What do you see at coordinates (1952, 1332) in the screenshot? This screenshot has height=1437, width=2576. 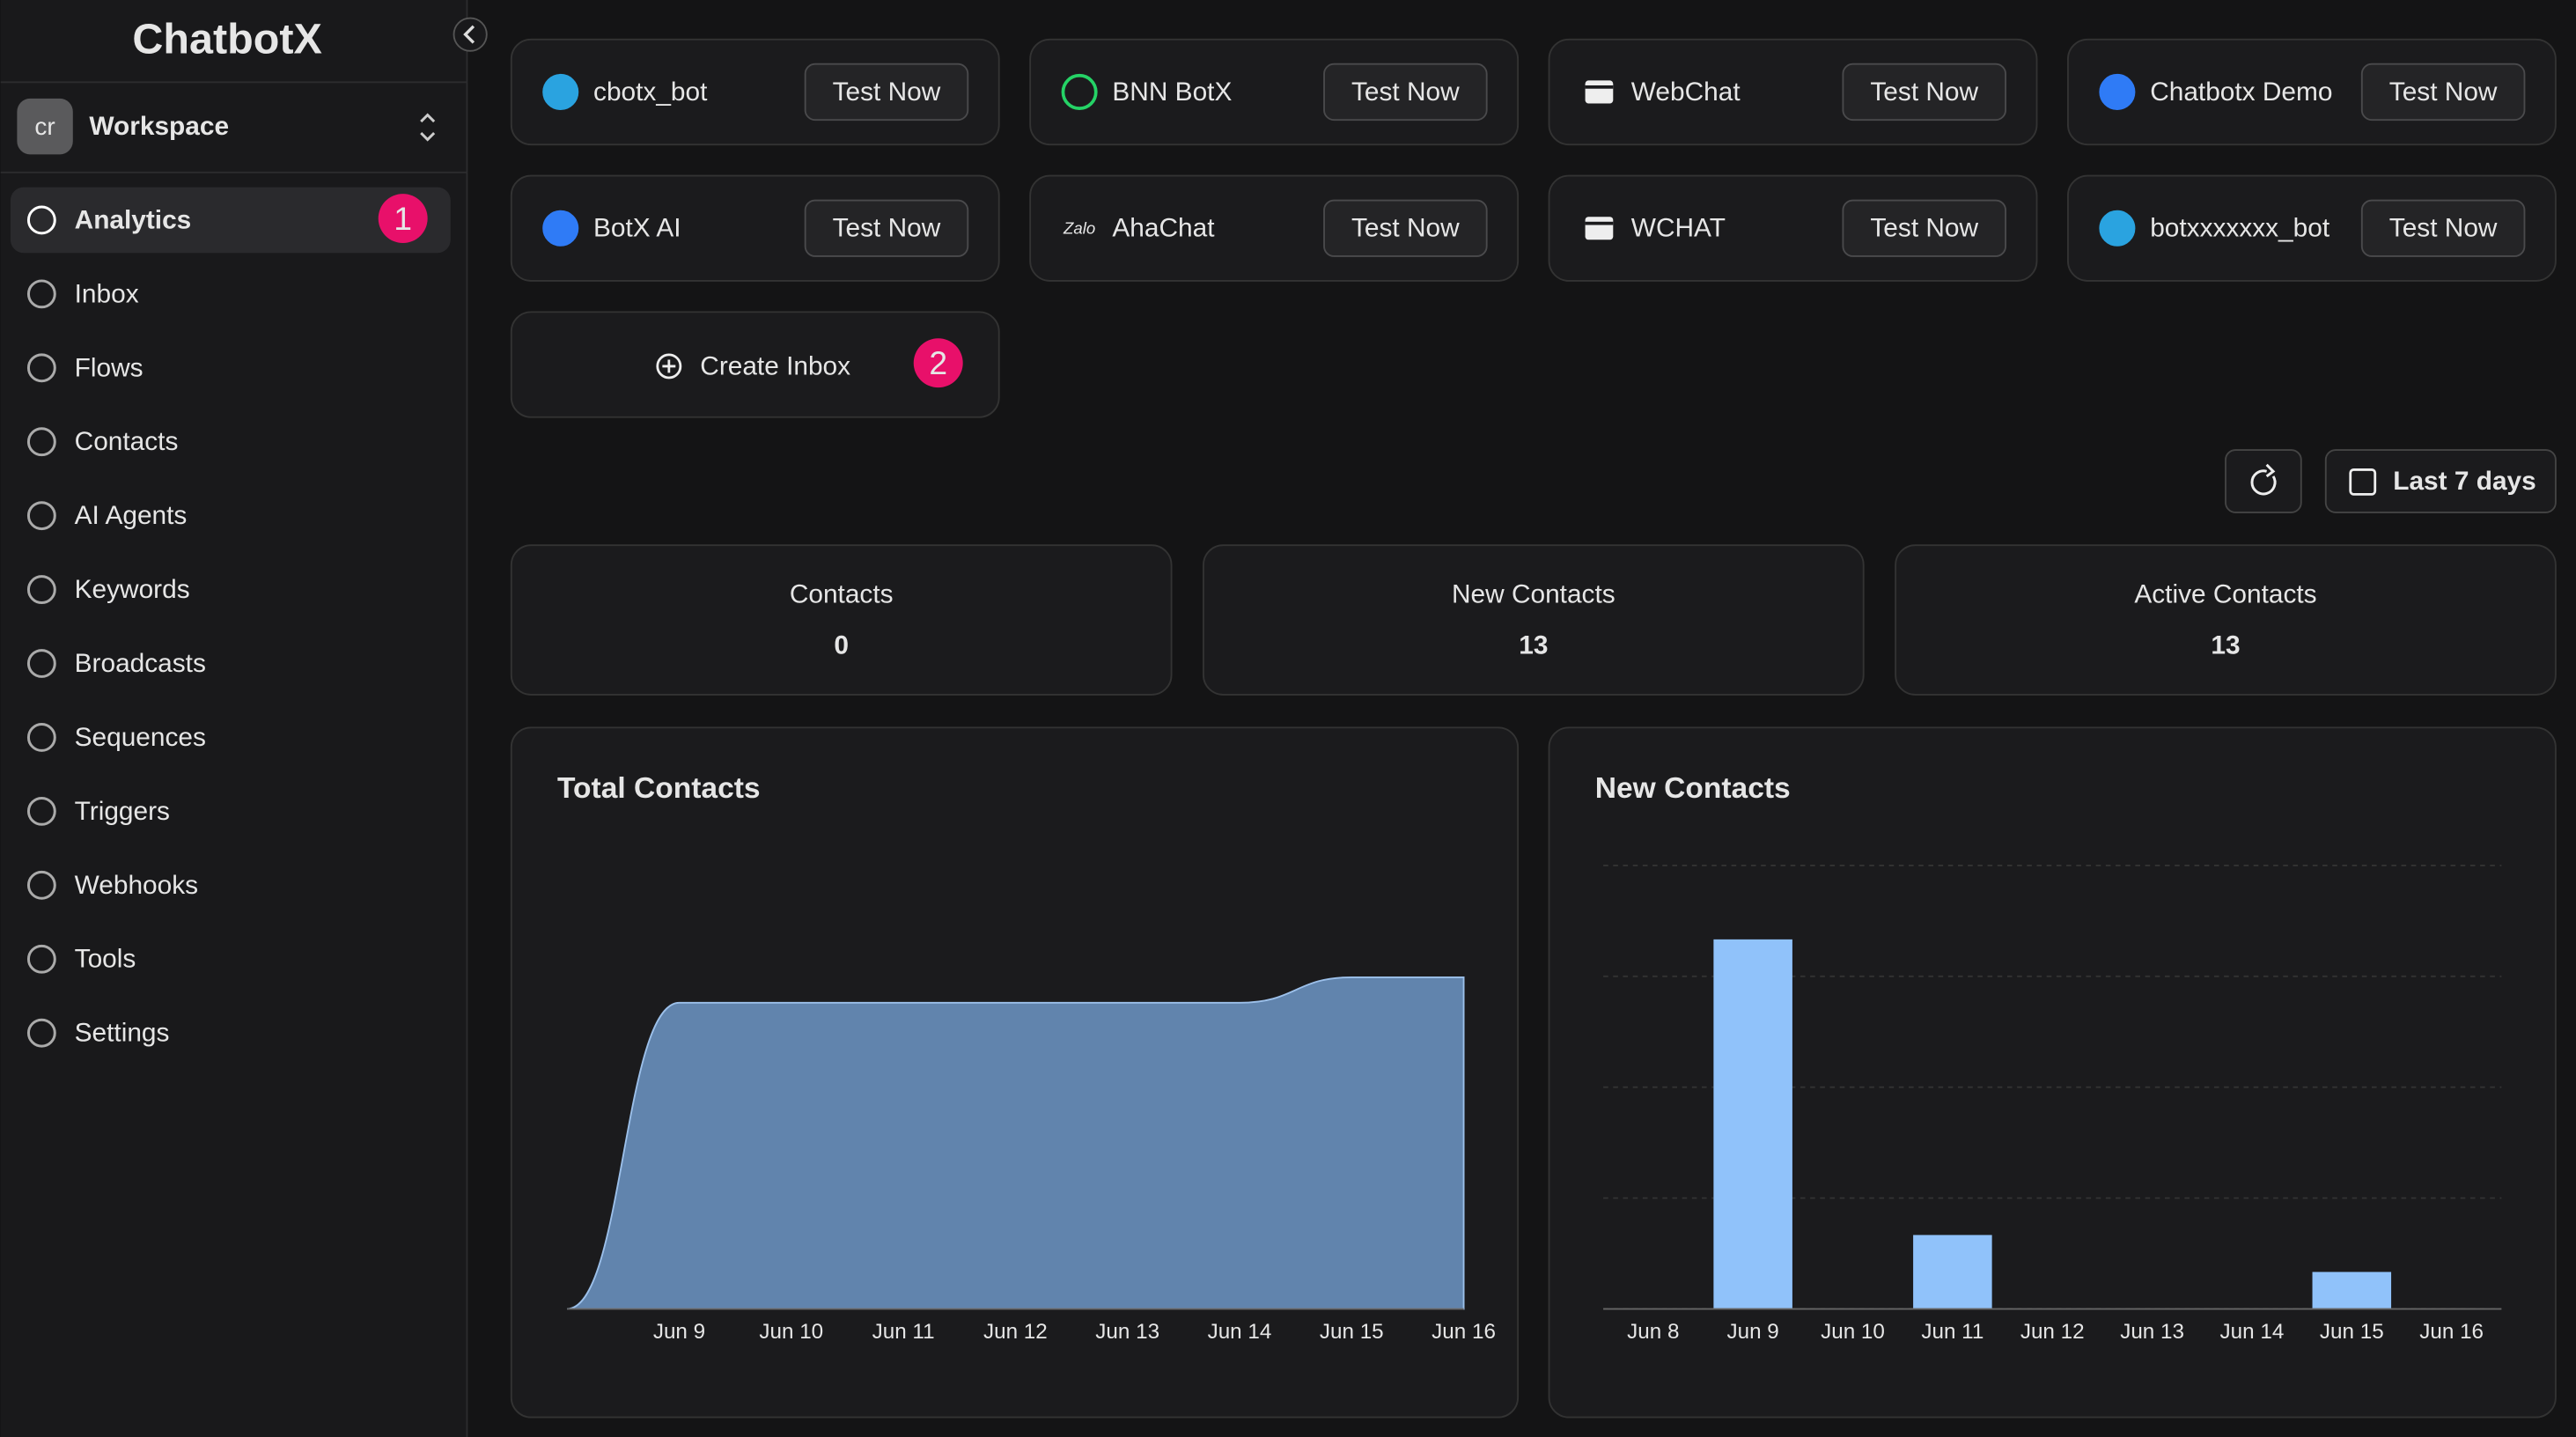 I see `x-tick-label: Jun 11` at bounding box center [1952, 1332].